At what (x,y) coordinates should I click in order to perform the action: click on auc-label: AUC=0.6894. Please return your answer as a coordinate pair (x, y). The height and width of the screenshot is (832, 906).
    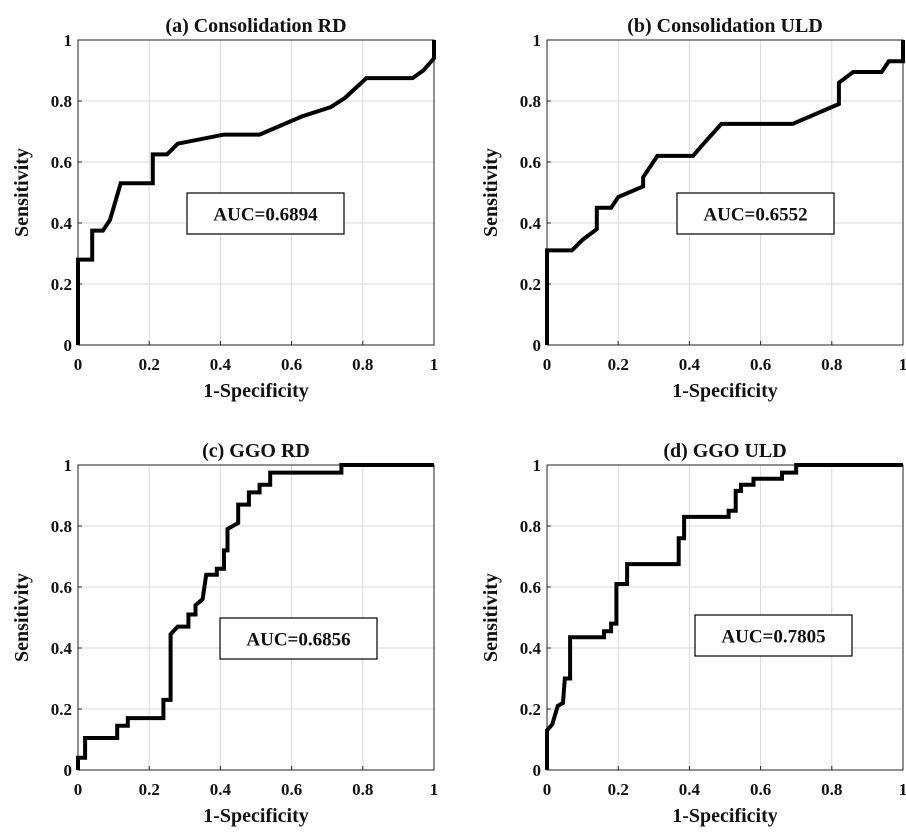
    Looking at the image, I should click on (265, 215).